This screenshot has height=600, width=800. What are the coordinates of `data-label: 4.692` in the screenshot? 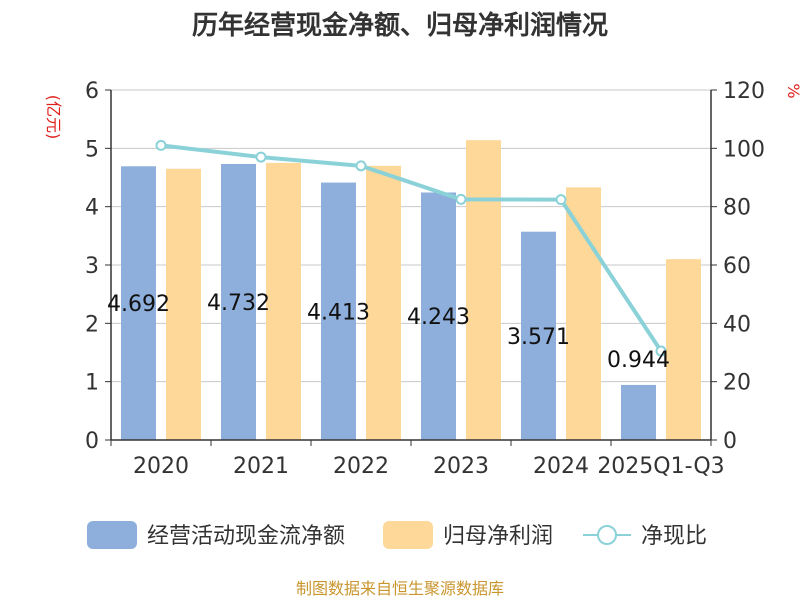 It's located at (138, 304).